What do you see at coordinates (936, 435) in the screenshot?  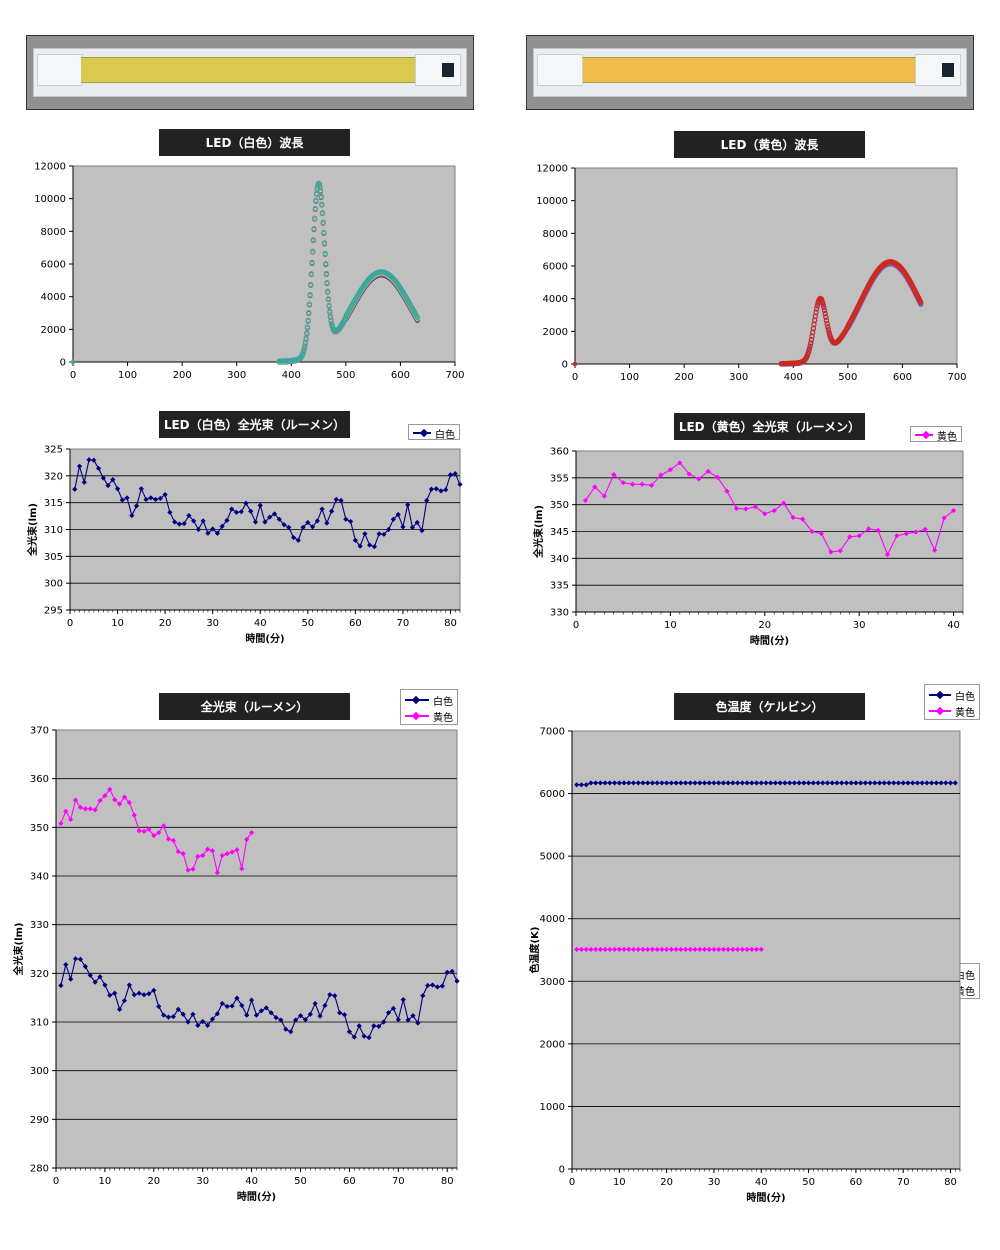 I see `legend-item-yellow: 黄色` at bounding box center [936, 435].